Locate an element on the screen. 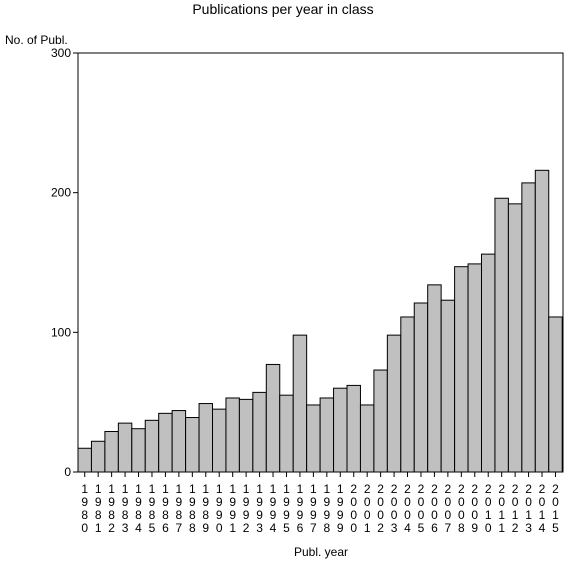 Image resolution: width=567 pixels, height=567 pixels. y-tick-label: 300 is located at coordinates (61, 53).